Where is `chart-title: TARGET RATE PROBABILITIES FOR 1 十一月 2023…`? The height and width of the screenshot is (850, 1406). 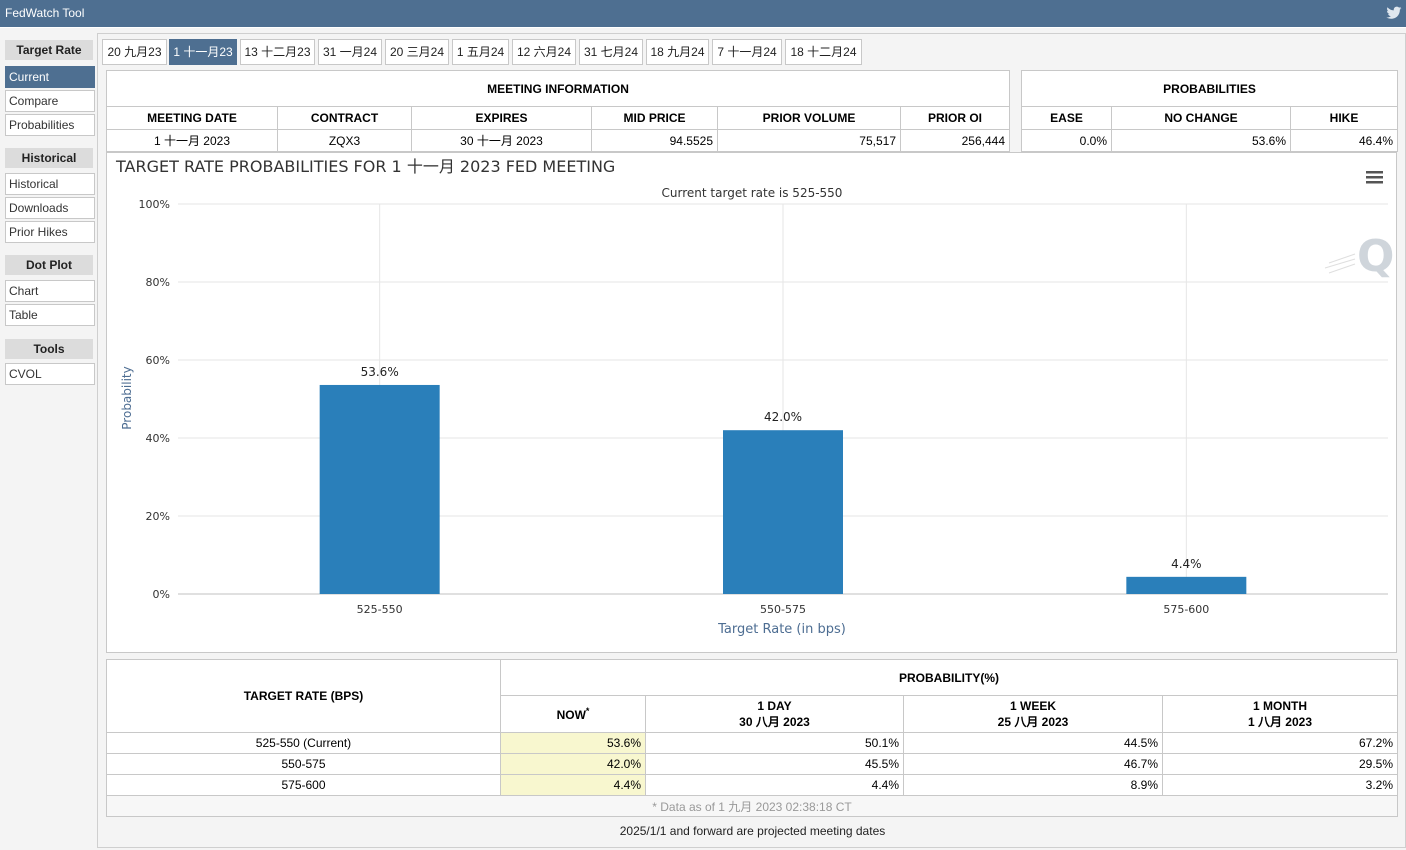 chart-title: TARGET RATE PROBABILITIES FOR 1 十一月 2023… is located at coordinates (365, 166).